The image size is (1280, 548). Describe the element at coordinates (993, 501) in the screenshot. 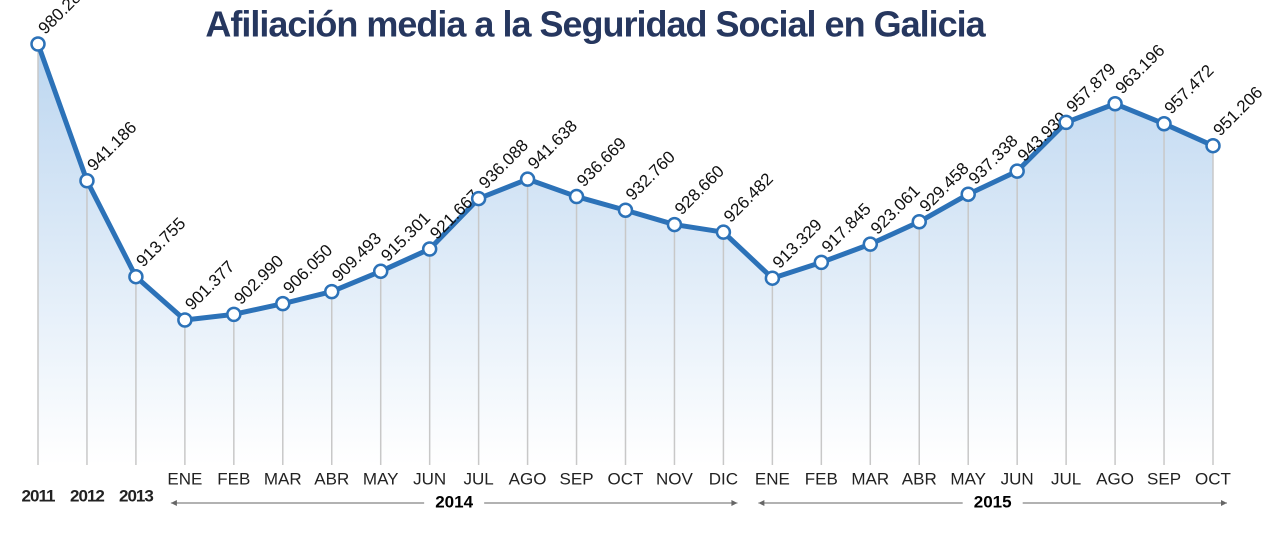

I see `group-label: 2015` at that location.